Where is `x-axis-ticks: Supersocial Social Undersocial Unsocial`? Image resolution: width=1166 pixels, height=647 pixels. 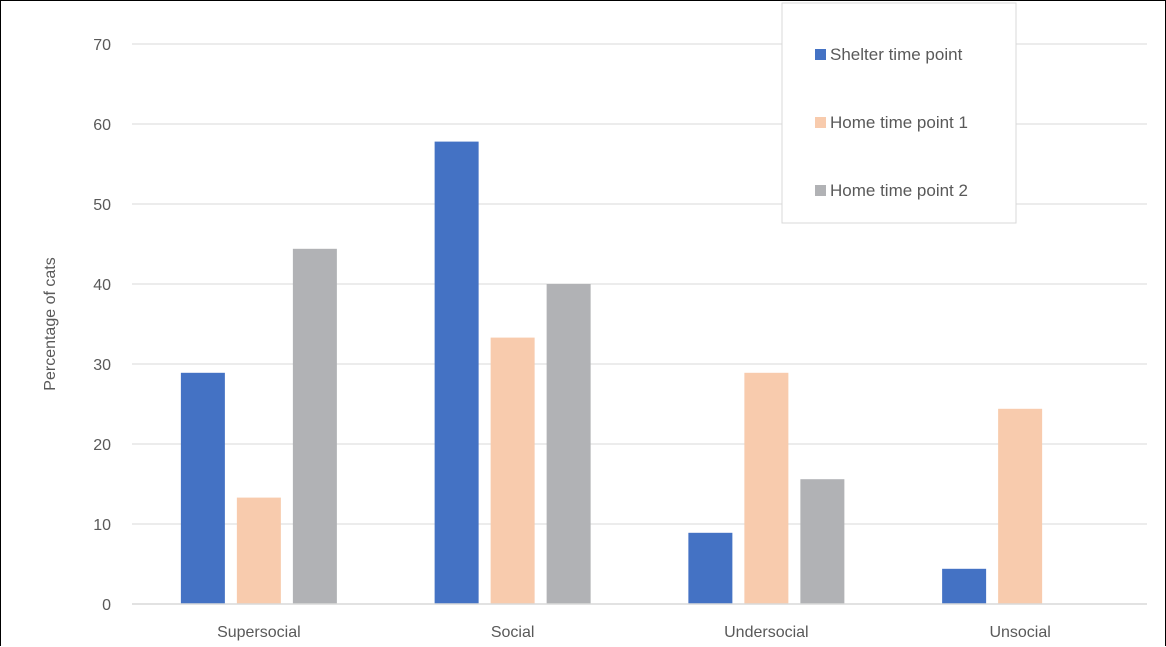 x-axis-ticks: Supersocial Social Undersocial Unsocial is located at coordinates (634, 632).